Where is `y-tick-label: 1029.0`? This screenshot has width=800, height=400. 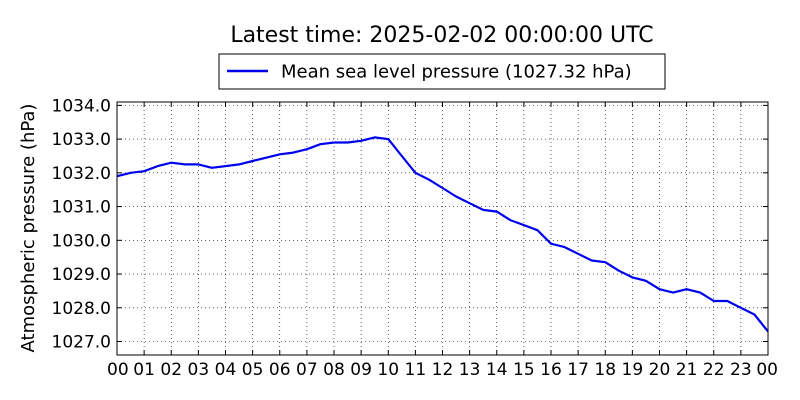
y-tick-label: 1029.0 is located at coordinates (81, 275).